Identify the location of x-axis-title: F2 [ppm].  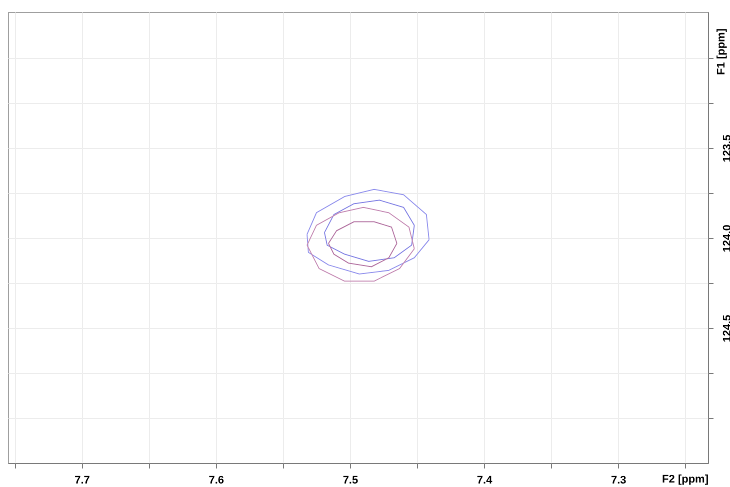
(685, 480).